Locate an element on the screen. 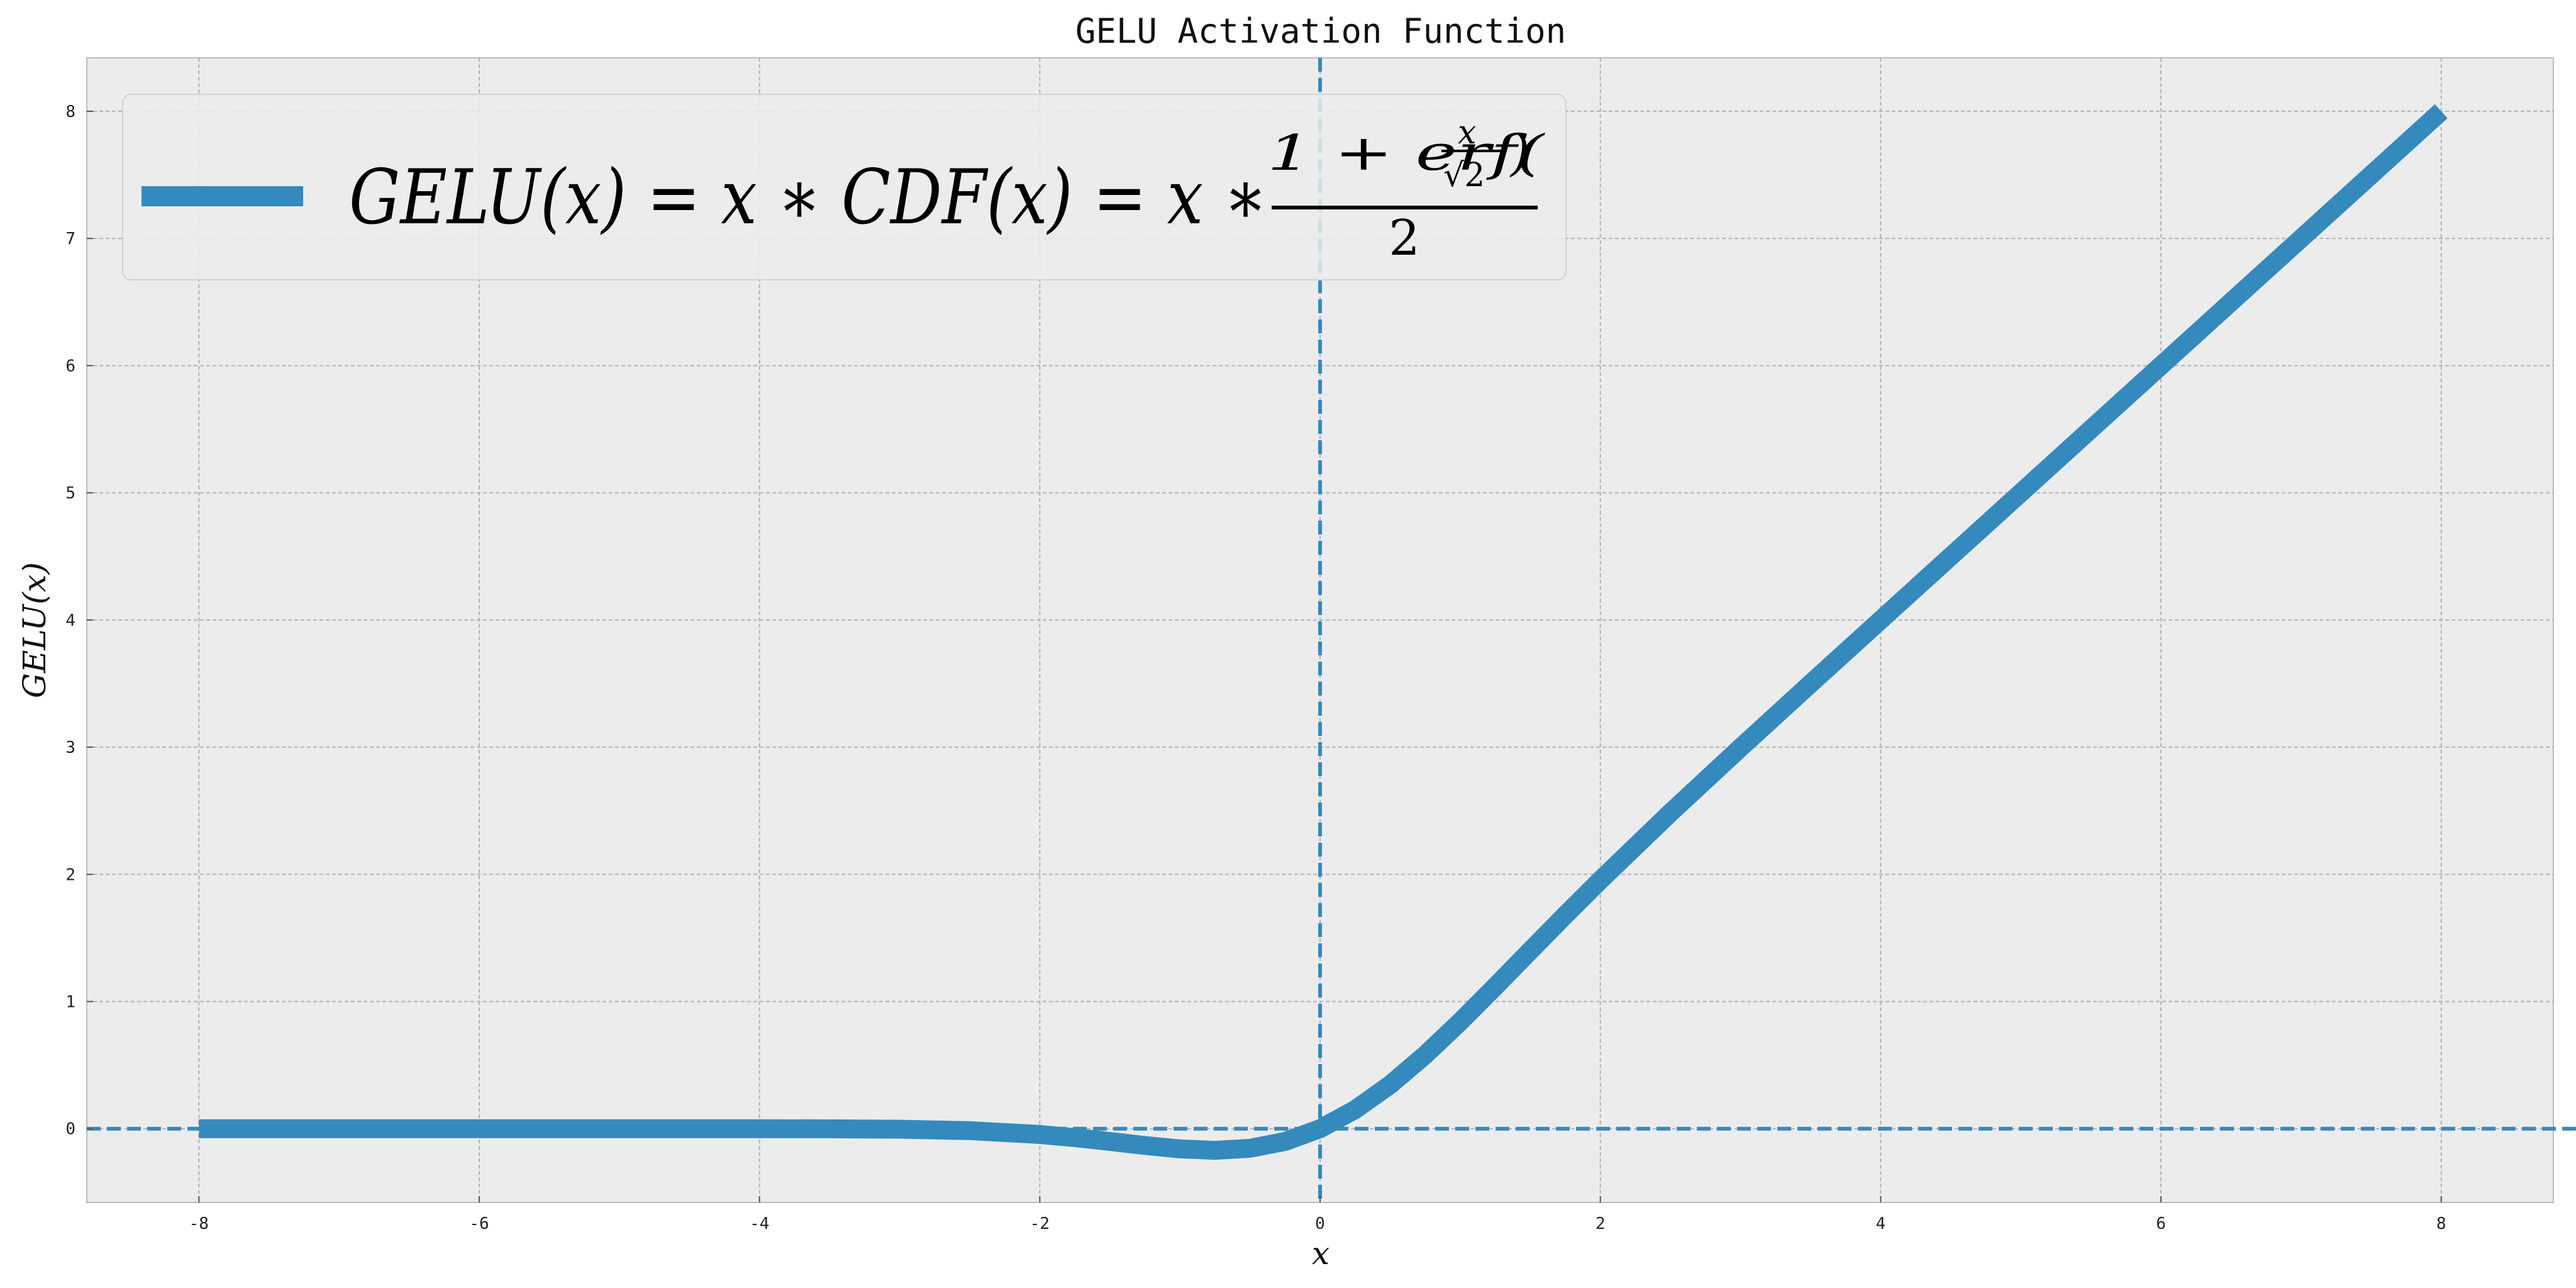  y-tick-label: 2 is located at coordinates (70, 874).